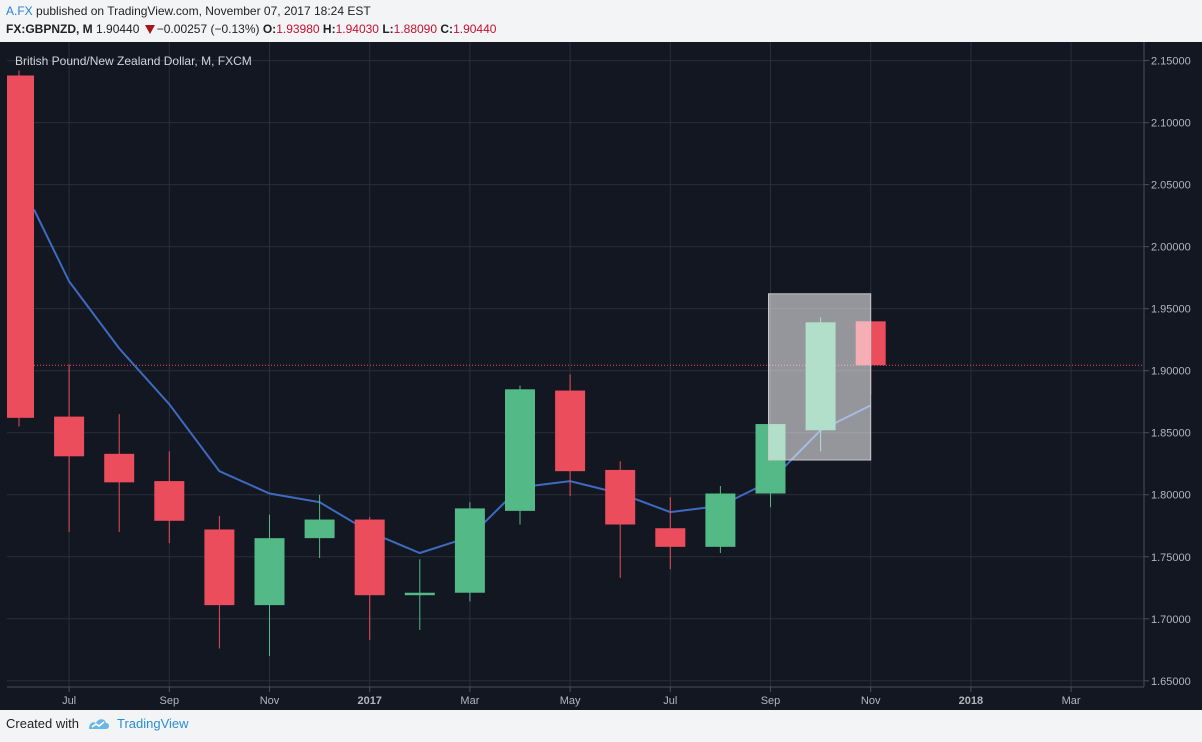 The height and width of the screenshot is (742, 1202). What do you see at coordinates (42, 723) in the screenshot?
I see `created-with-text: Created with` at bounding box center [42, 723].